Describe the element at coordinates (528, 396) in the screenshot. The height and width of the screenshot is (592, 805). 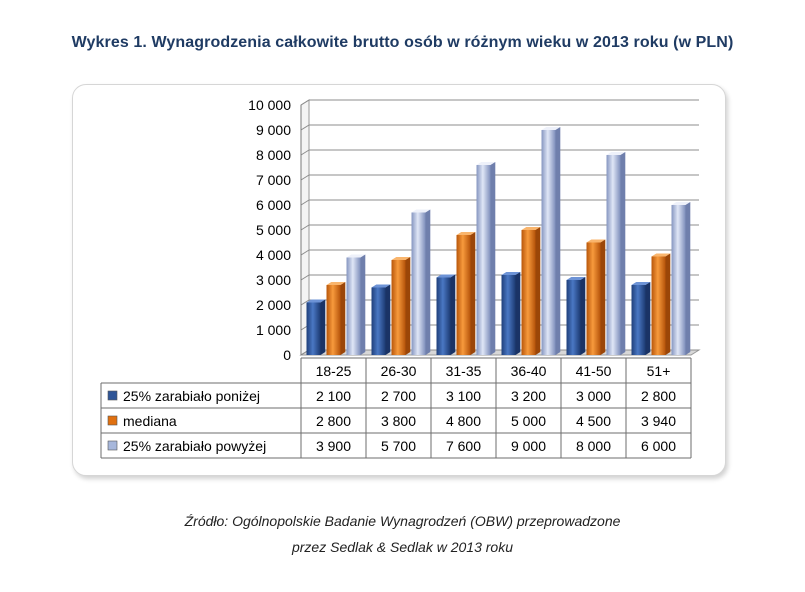
I see `table-cell: 3 200` at that location.